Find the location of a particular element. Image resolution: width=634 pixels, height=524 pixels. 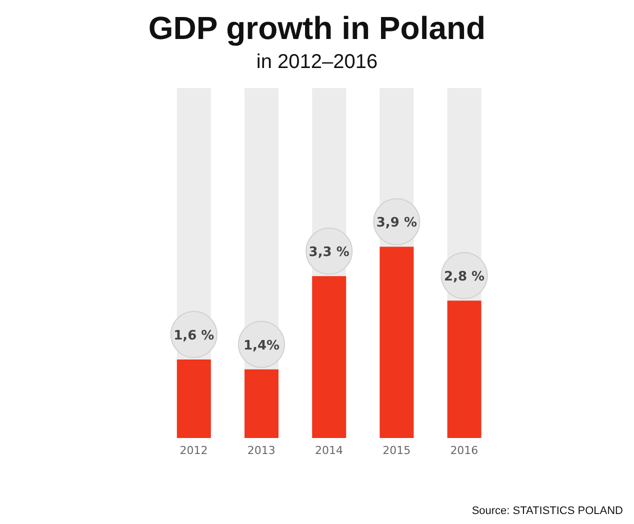

x-tick-label: 2015 is located at coordinates (396, 450).